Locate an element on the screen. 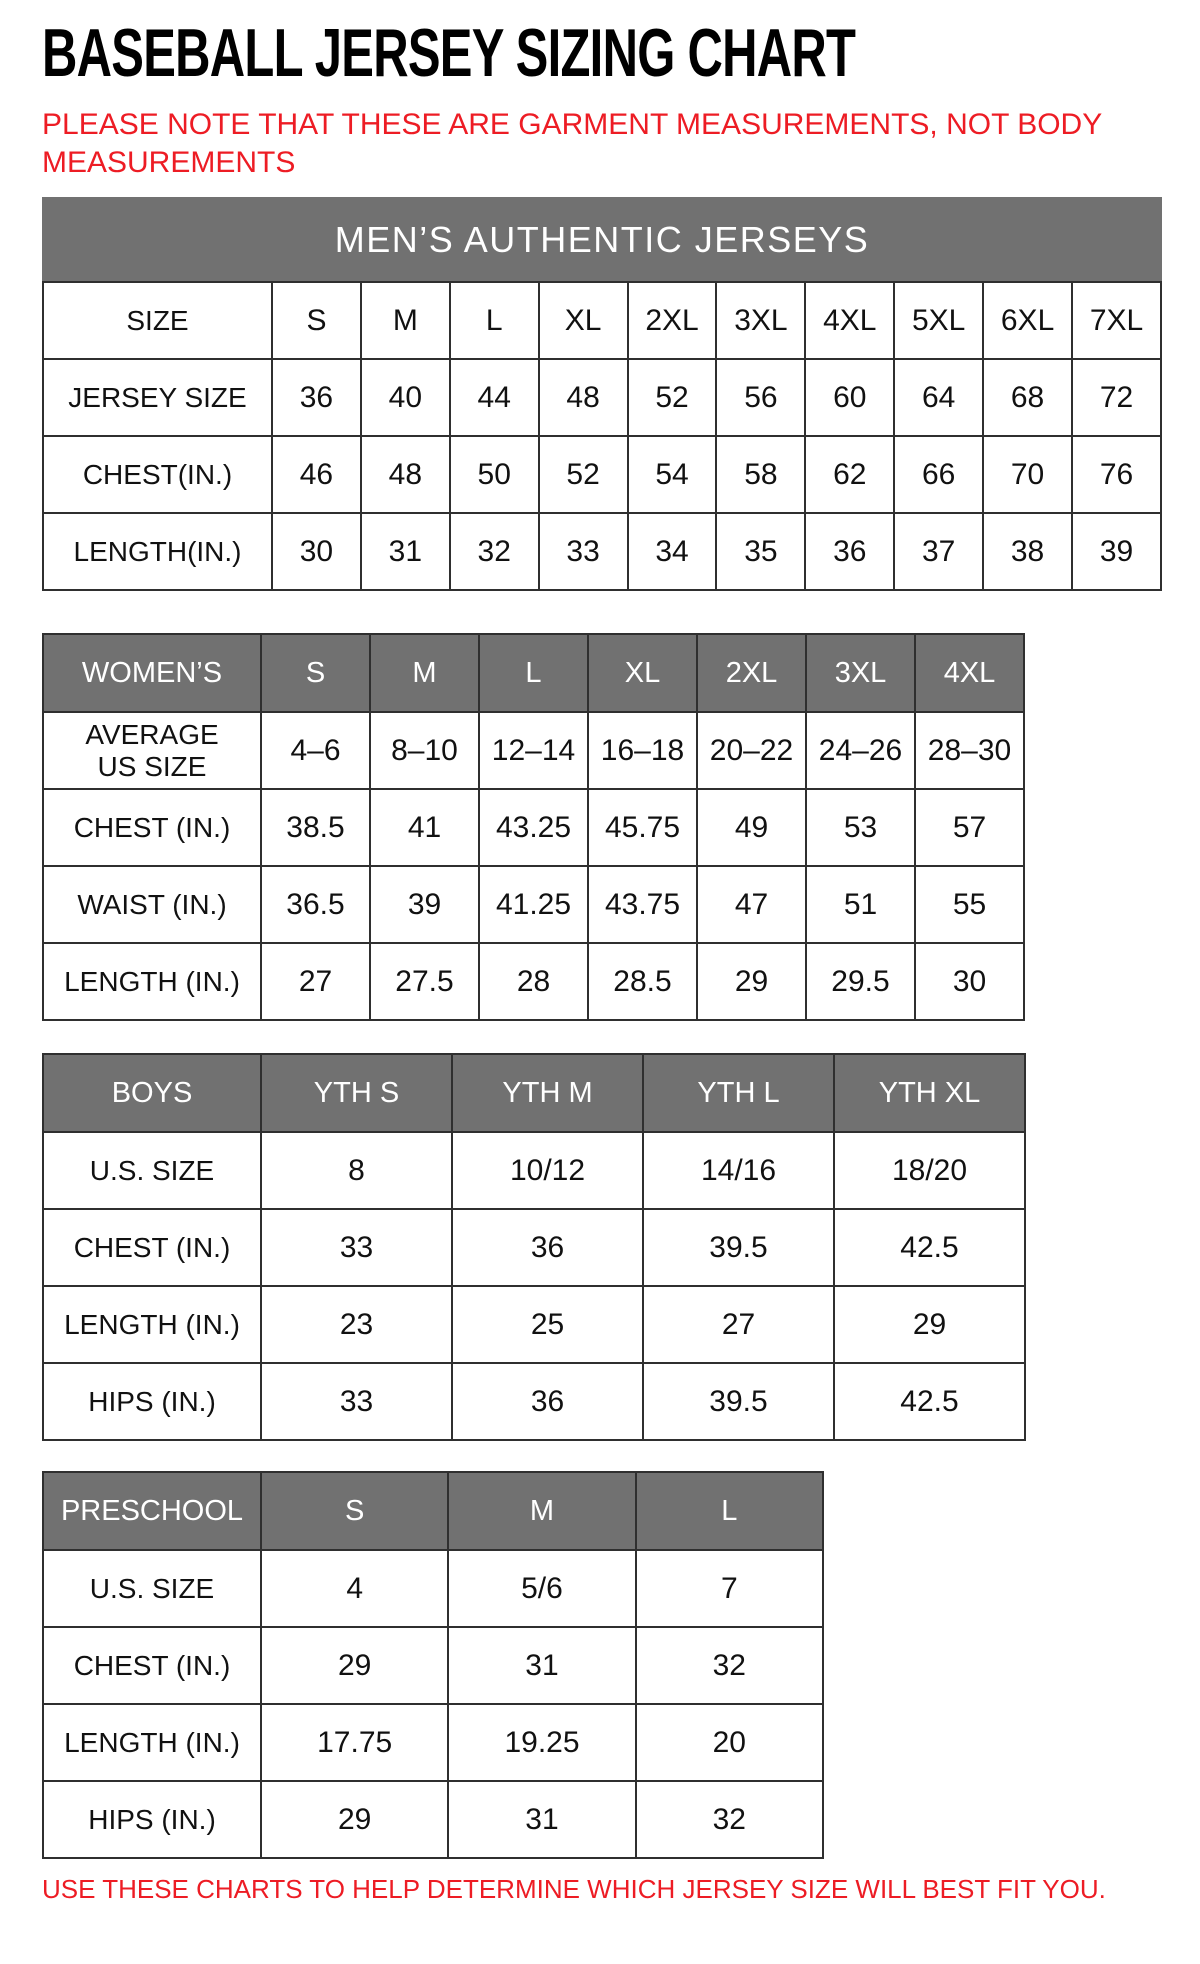 The image size is (1200, 1964). boys-header-row: BOYS YTH S YTH M YTH L YTH XL is located at coordinates (534, 1093).